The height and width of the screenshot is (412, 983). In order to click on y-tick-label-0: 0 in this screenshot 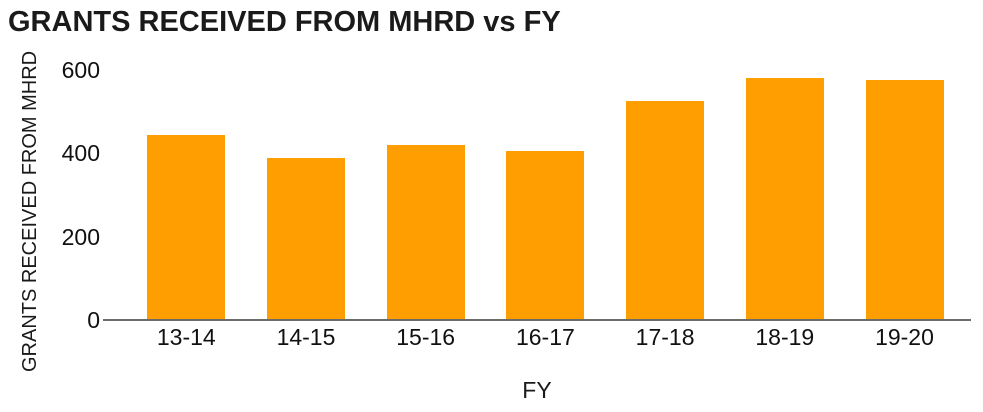, I will do `click(93, 320)`.